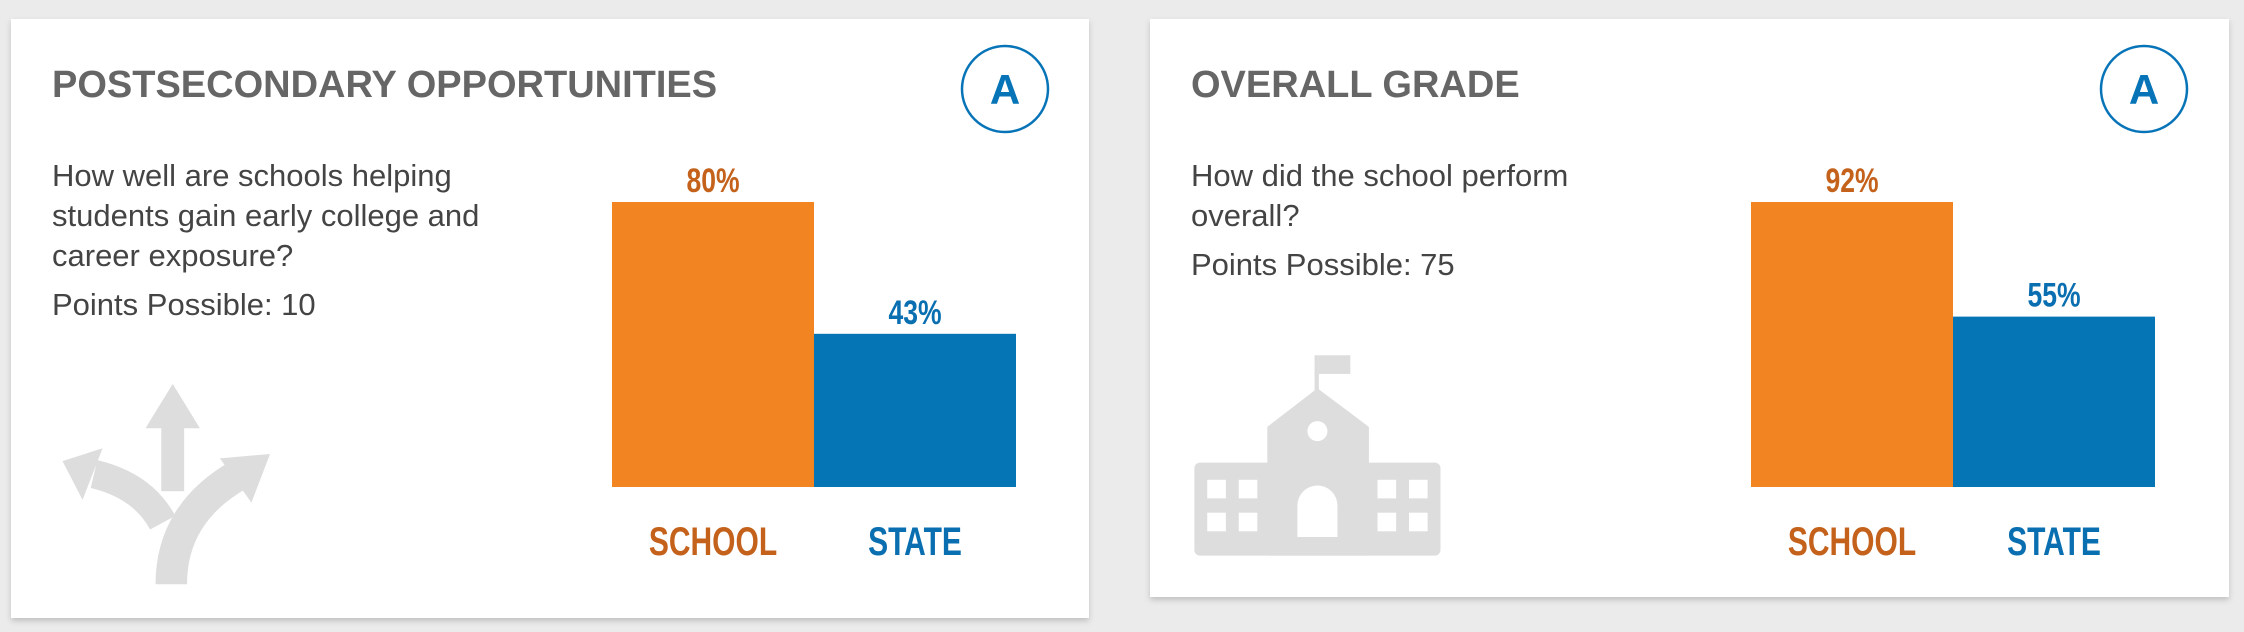 Image resolution: width=2244 pixels, height=632 pixels. Describe the element at coordinates (712, 181) in the screenshot. I see `value-label: 80%` at that location.